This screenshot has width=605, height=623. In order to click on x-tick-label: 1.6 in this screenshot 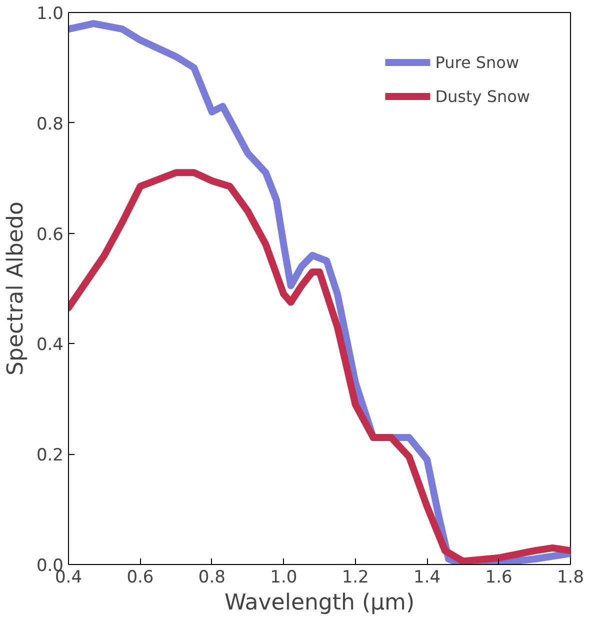, I will do `click(498, 578)`.